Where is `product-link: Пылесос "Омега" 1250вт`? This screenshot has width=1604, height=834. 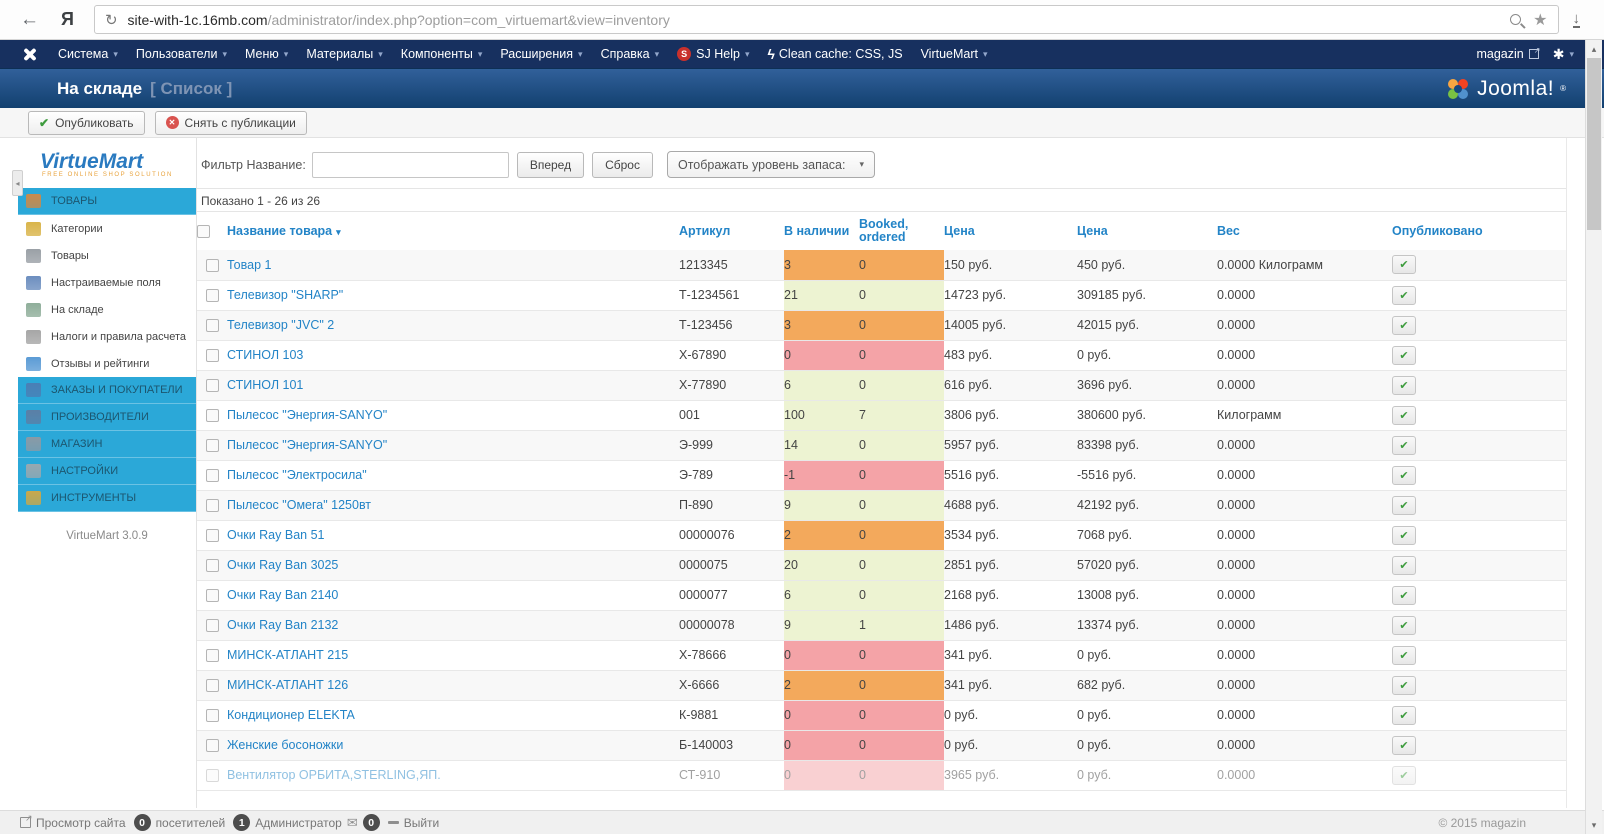 product-link: Пылесос "Омега" 1250вт is located at coordinates (299, 505).